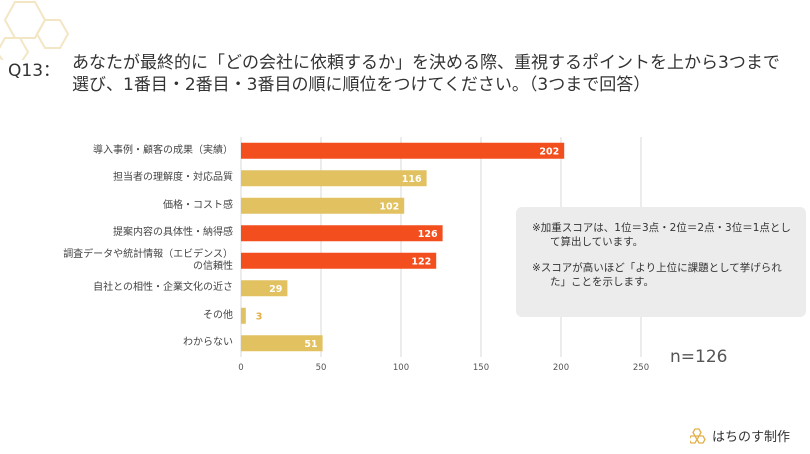 Image resolution: width=810 pixels, height=454 pixels. What do you see at coordinates (208, 343) in the screenshot?
I see `category-label-line: わからない` at bounding box center [208, 343].